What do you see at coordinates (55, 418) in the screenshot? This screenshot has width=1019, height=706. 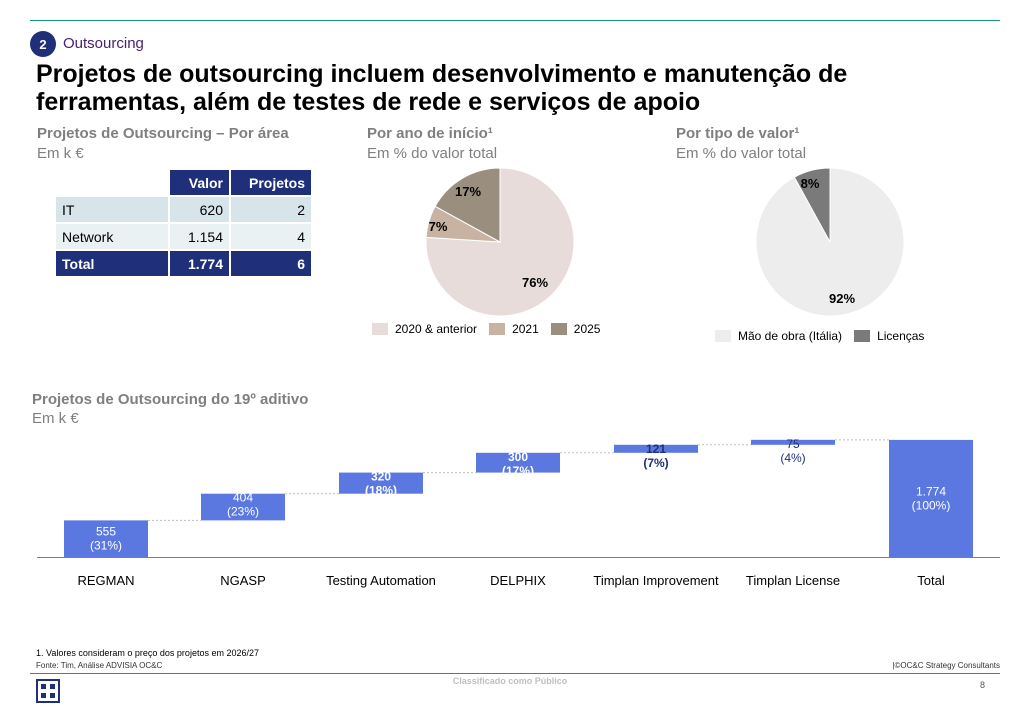 I see `waterfall-subtitle: Em k €` at bounding box center [55, 418].